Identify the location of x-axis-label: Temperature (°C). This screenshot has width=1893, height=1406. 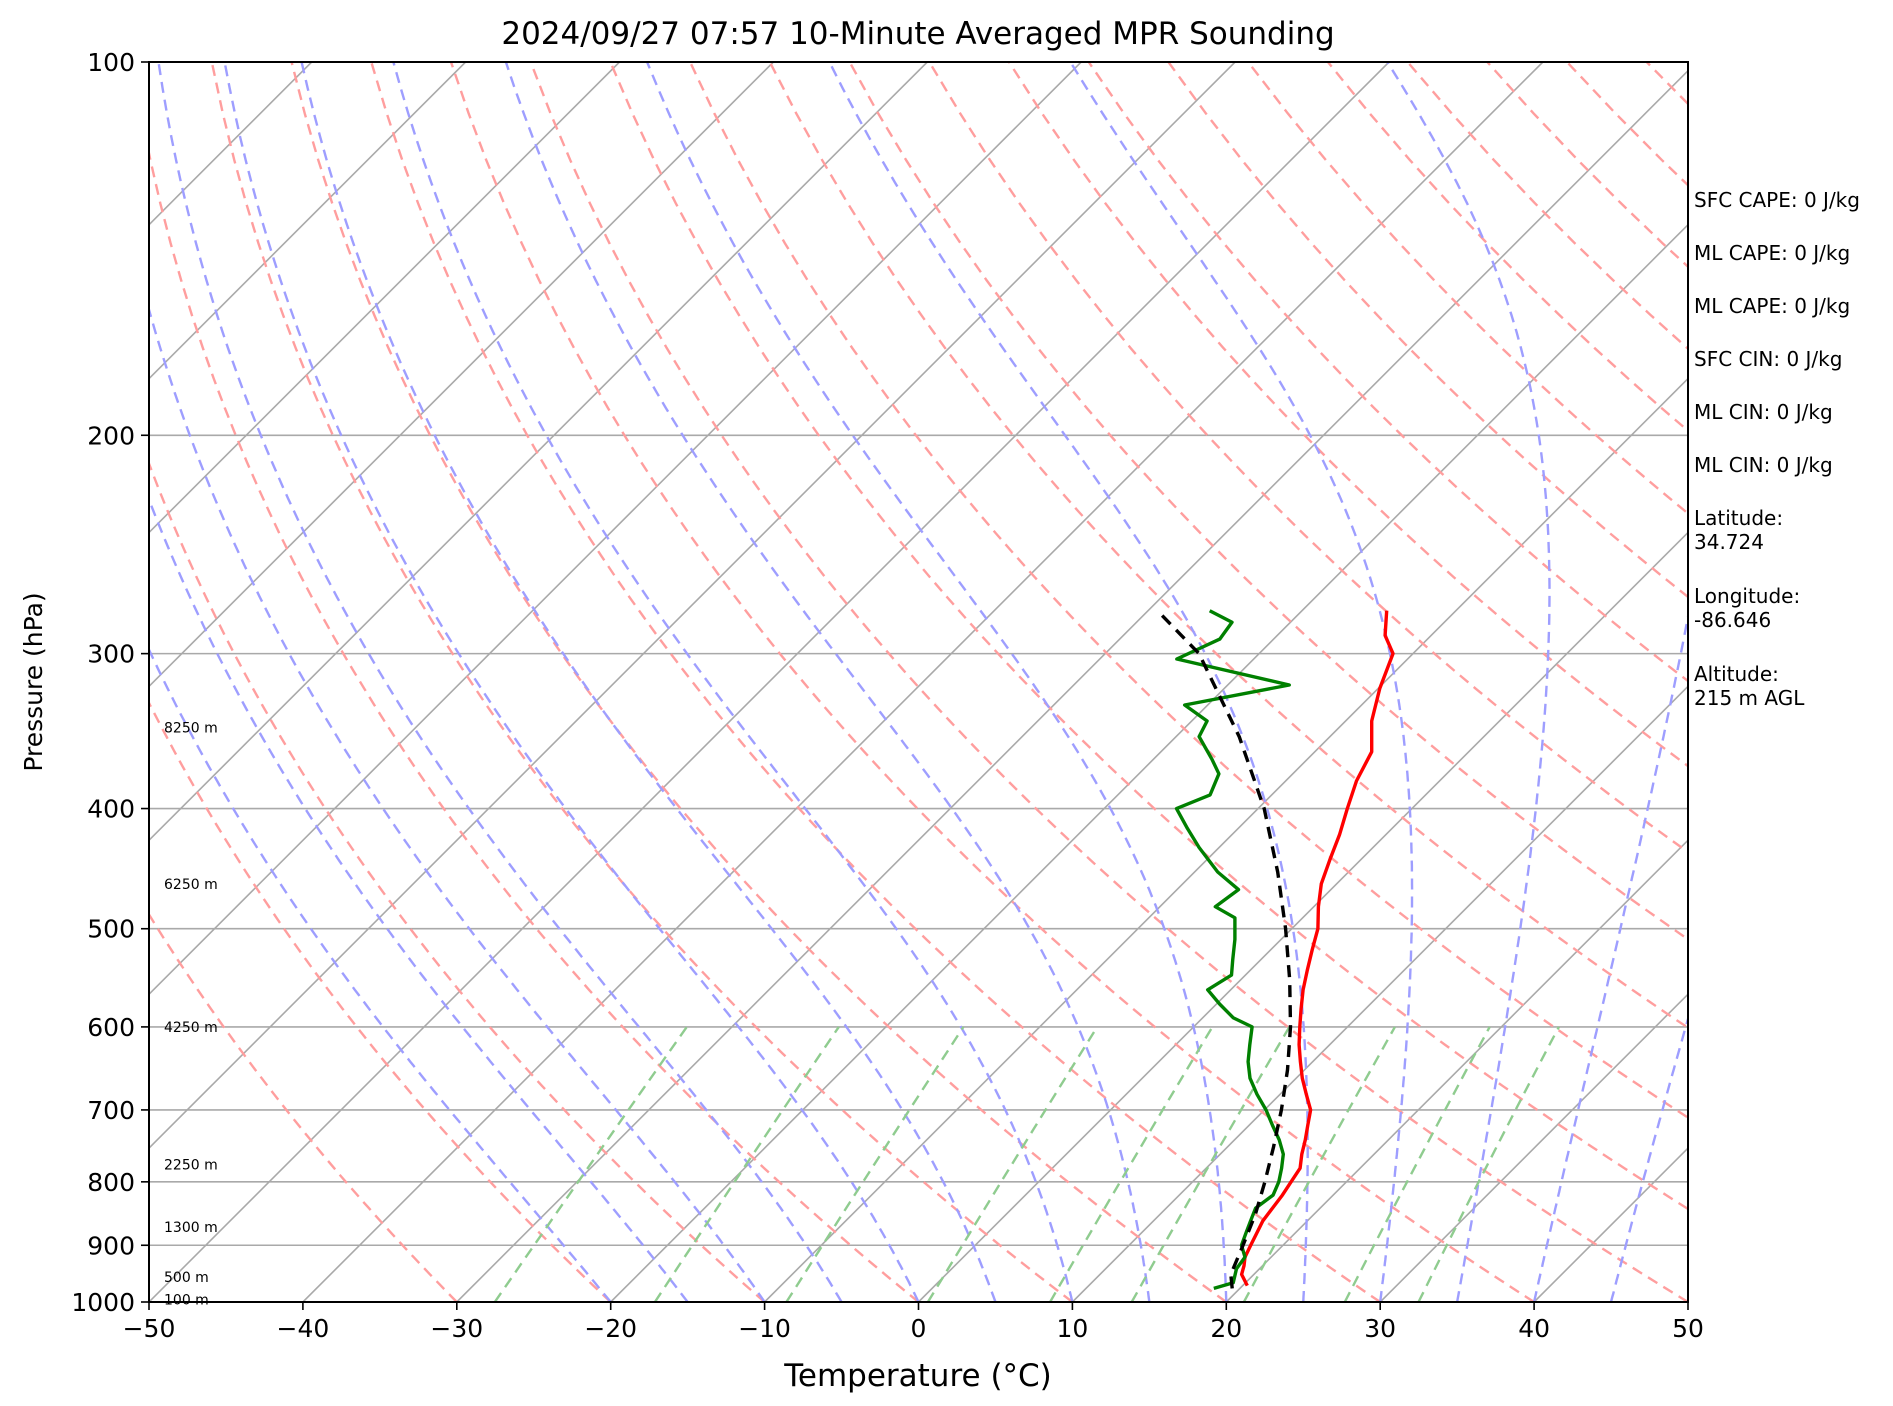
(917, 1376).